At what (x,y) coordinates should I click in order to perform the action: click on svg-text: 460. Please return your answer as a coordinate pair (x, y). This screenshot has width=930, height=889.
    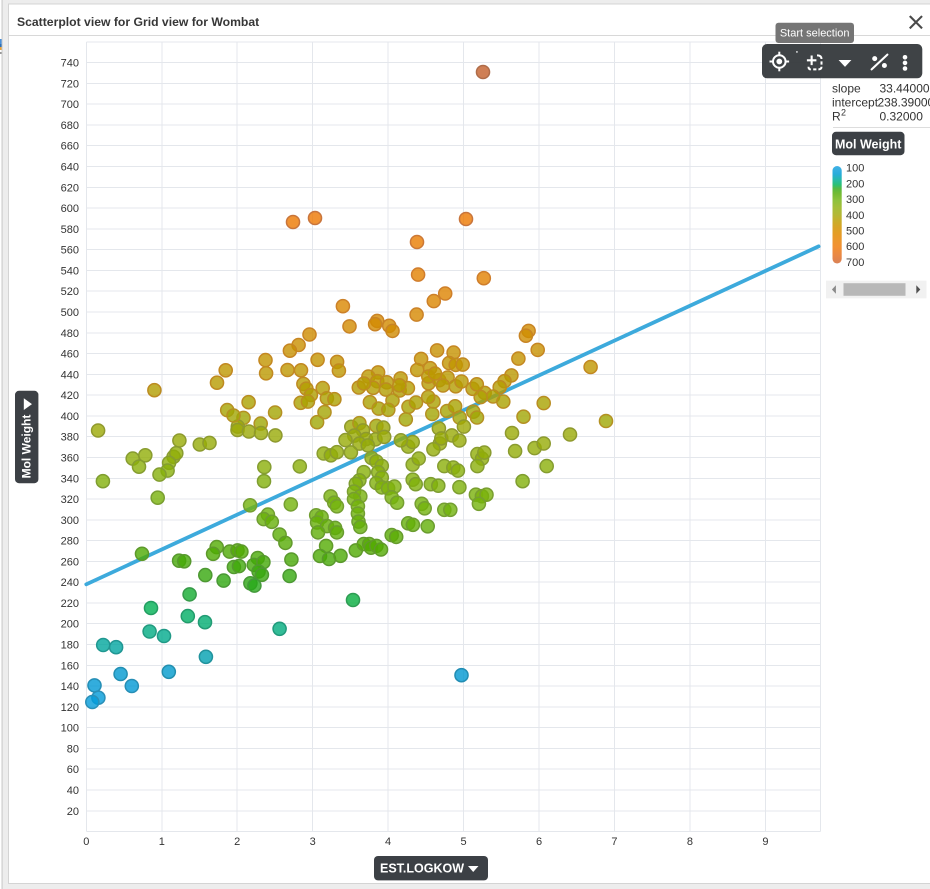
    Looking at the image, I should click on (70, 355).